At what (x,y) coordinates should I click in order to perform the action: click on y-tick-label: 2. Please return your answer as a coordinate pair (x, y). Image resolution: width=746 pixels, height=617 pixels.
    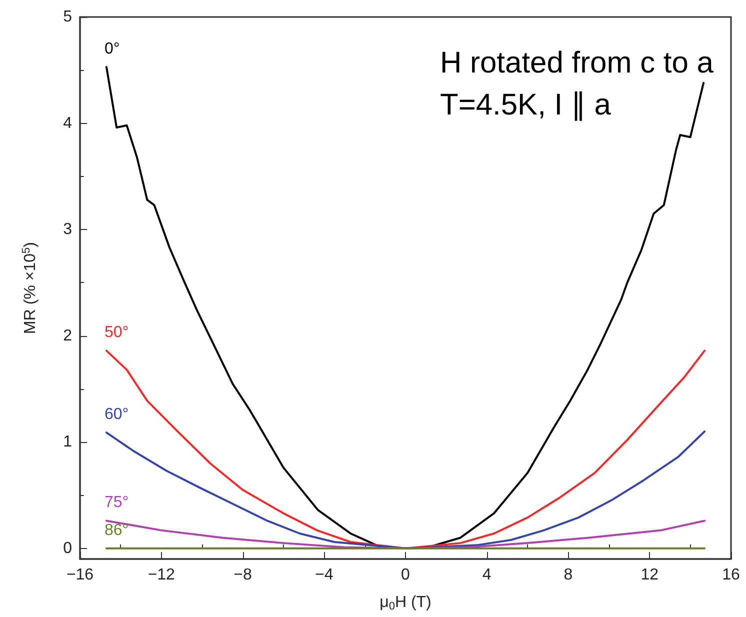
    Looking at the image, I should click on (67, 335).